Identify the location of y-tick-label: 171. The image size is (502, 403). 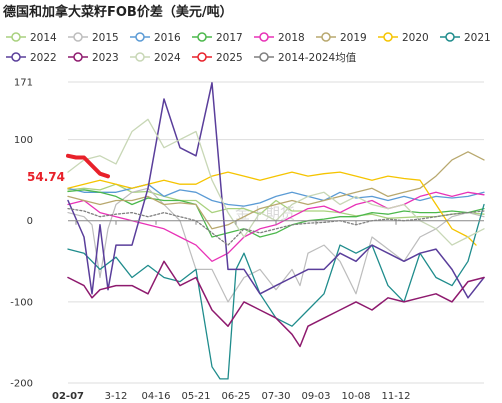
(23, 83).